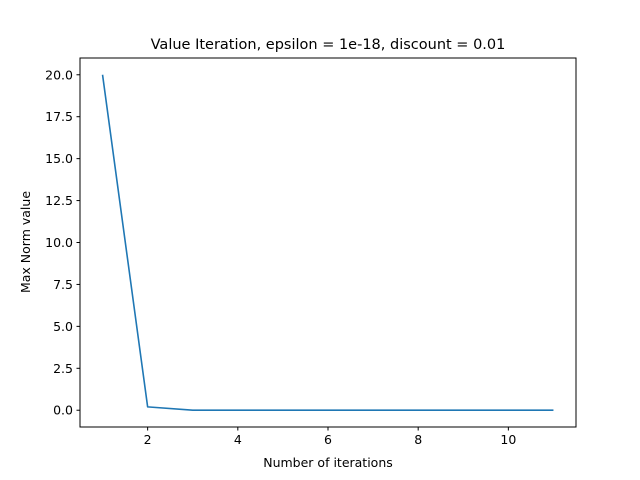 The width and height of the screenshot is (640, 480). What do you see at coordinates (59, 200) in the screenshot?
I see `y-tick-label: 12.5` at bounding box center [59, 200].